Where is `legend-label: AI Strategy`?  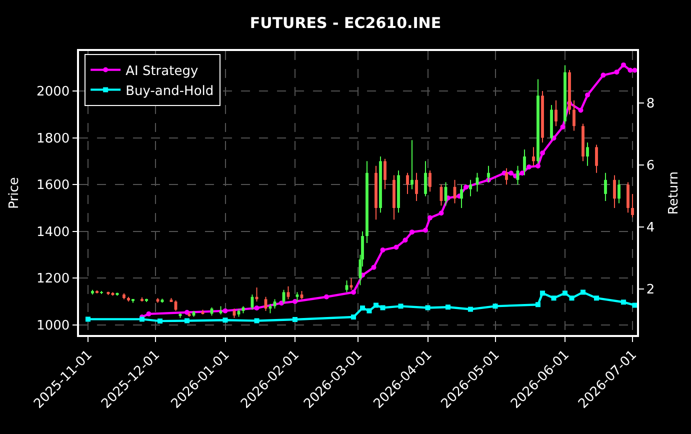
legend-label: AI Strategy is located at coordinates (162, 71).